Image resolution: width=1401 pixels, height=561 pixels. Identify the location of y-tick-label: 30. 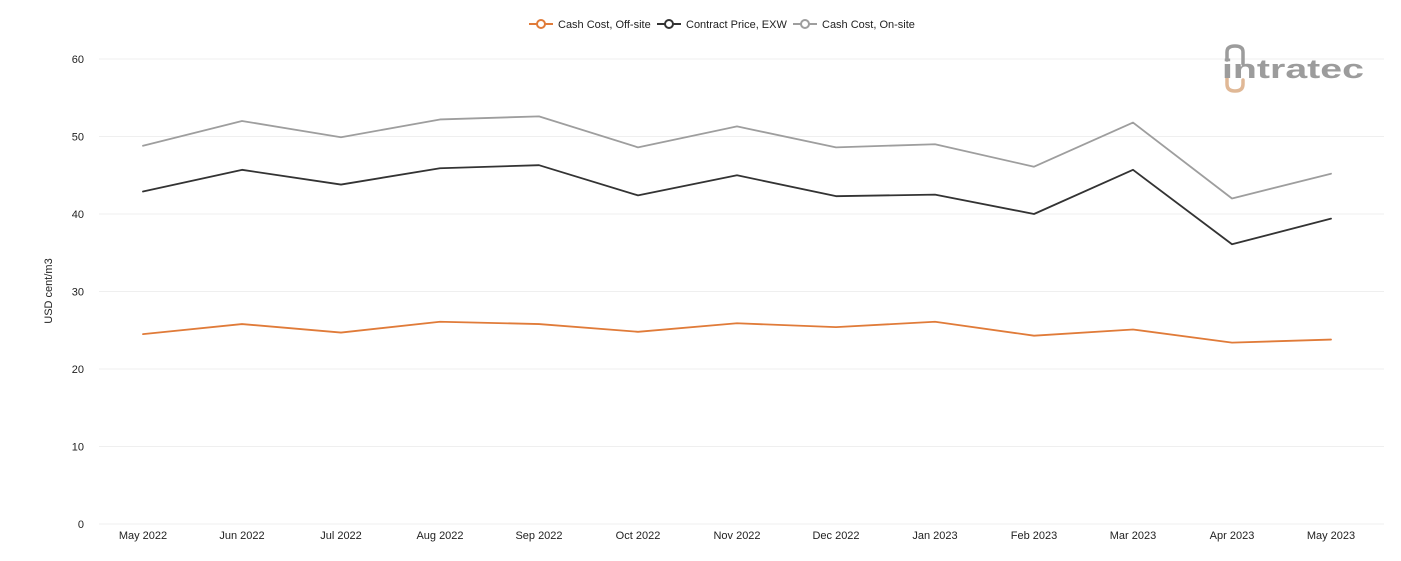
(78, 293).